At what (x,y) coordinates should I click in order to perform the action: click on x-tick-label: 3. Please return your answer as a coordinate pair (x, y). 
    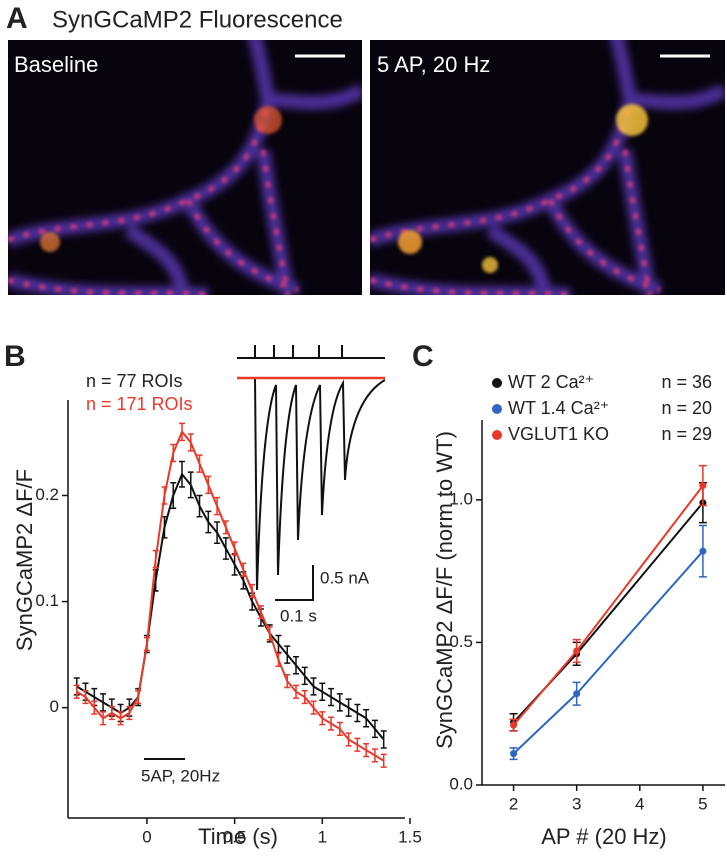
    Looking at the image, I should click on (576, 803).